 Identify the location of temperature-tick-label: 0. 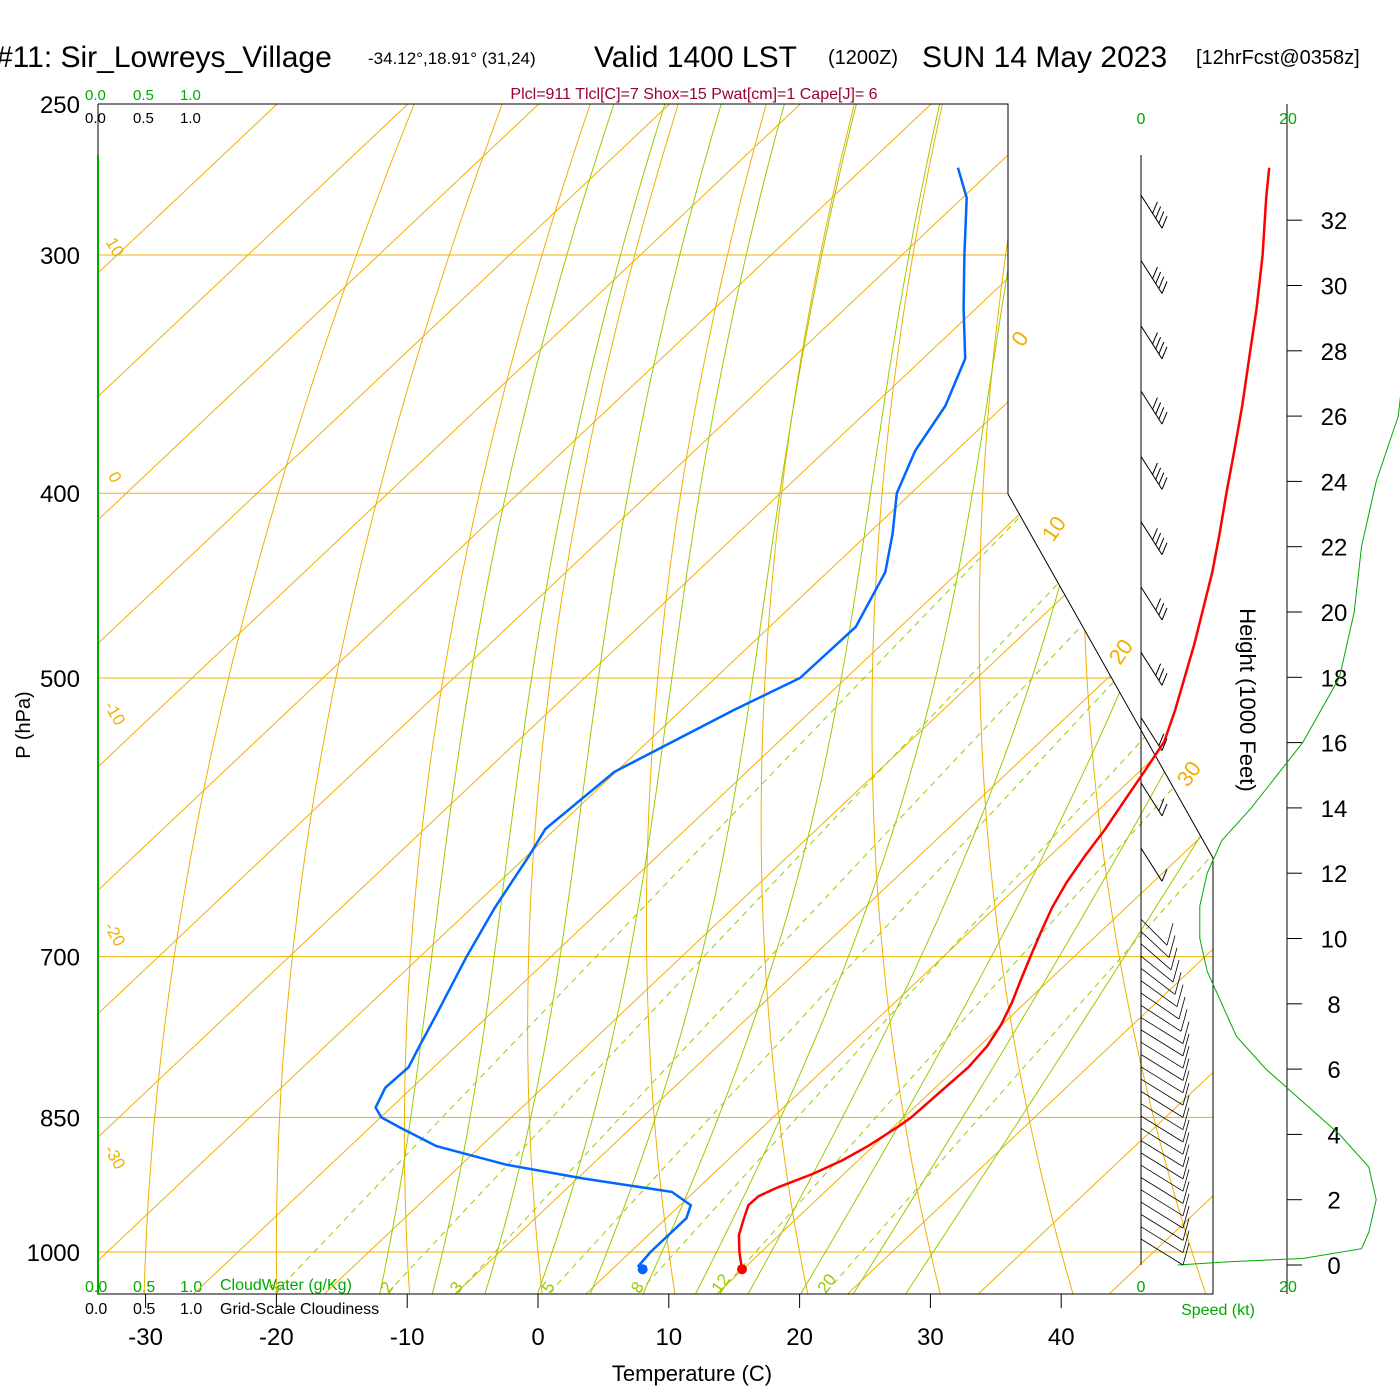
(537, 1337).